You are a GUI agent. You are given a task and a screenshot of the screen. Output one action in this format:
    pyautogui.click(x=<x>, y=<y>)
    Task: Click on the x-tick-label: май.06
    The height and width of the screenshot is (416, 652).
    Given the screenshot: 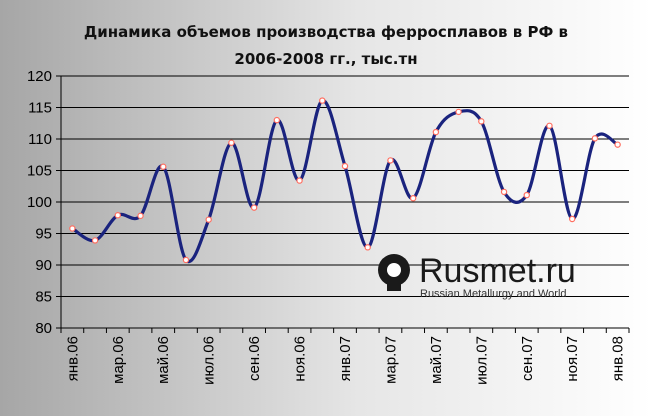 What is the action you would take?
    pyautogui.click(x=163, y=360)
    